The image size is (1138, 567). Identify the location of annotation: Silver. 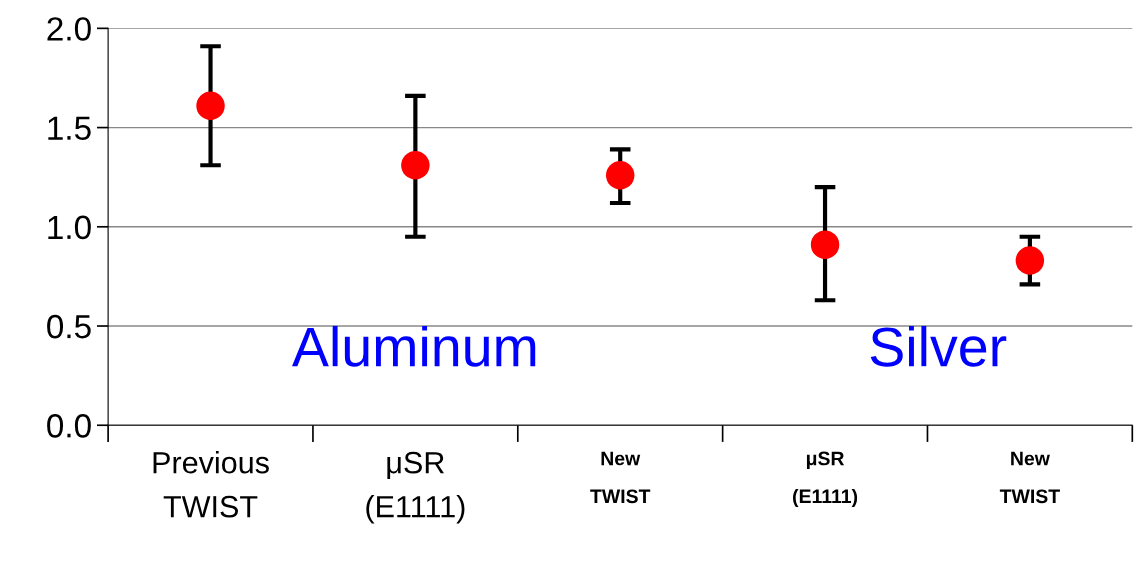
(938, 346).